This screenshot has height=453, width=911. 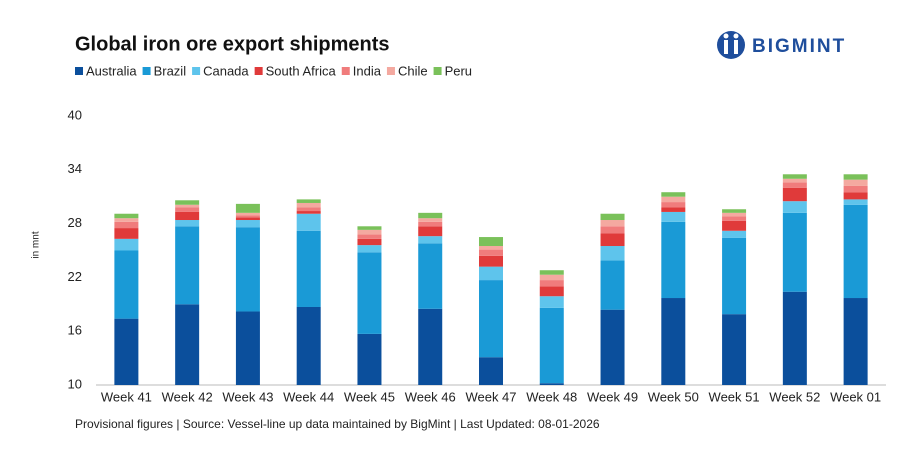 I want to click on y-tick-label: 40, so click(x=75, y=114).